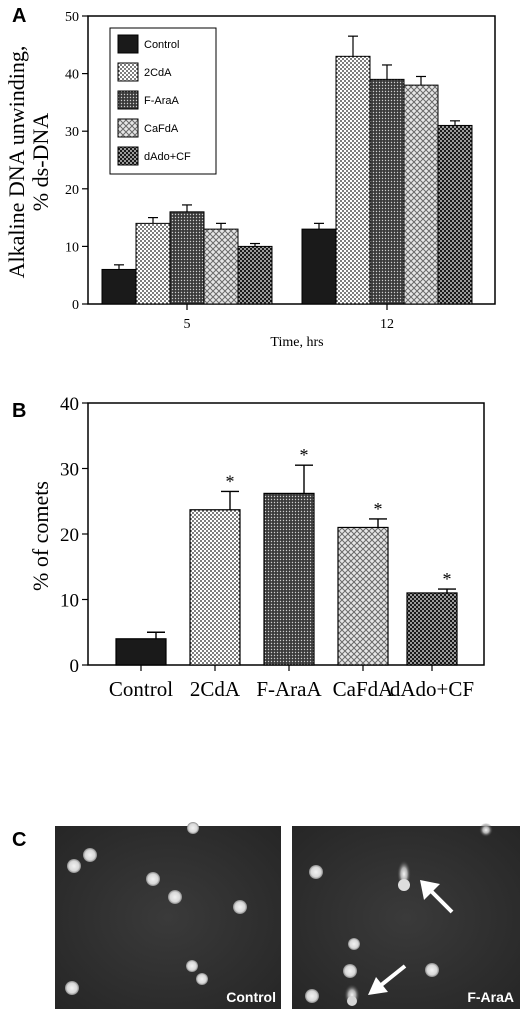 This screenshot has height=1009, width=520. I want to click on panel-b-ytick-label: 20, so click(69, 535).